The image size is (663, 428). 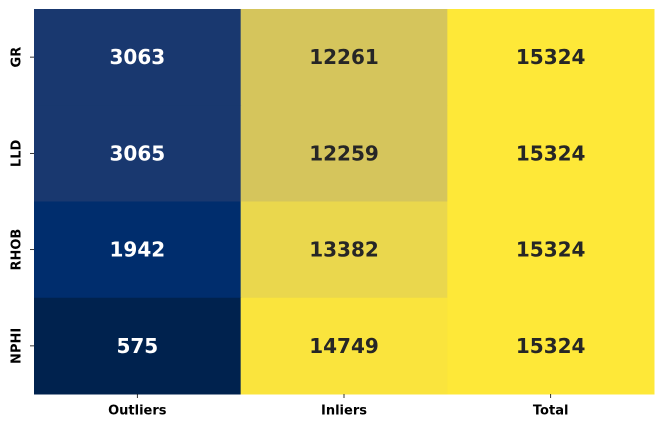 I want to click on heatmap-cell-nphi-inliers, so click(x=344, y=346).